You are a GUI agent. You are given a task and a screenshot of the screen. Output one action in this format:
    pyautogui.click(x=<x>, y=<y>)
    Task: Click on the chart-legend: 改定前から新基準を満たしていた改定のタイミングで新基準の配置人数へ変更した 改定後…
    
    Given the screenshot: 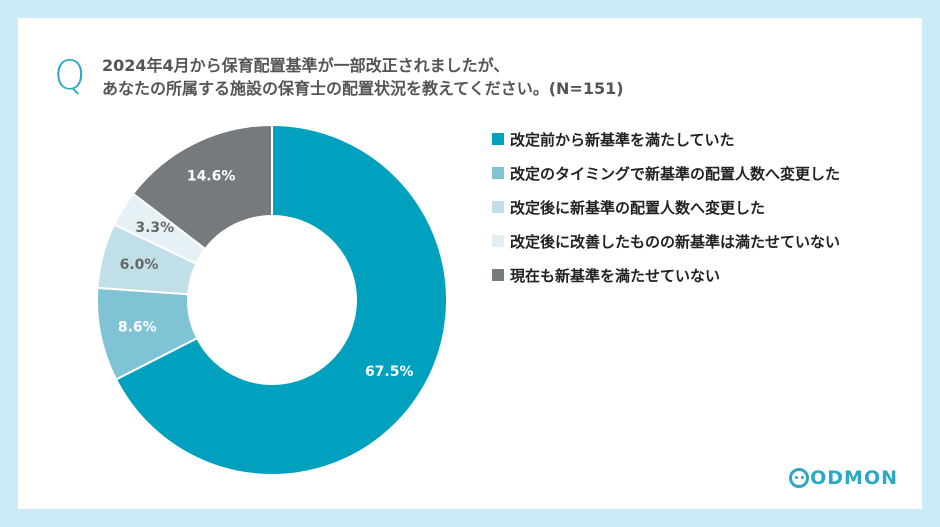 What is the action you would take?
    pyautogui.click(x=666, y=207)
    